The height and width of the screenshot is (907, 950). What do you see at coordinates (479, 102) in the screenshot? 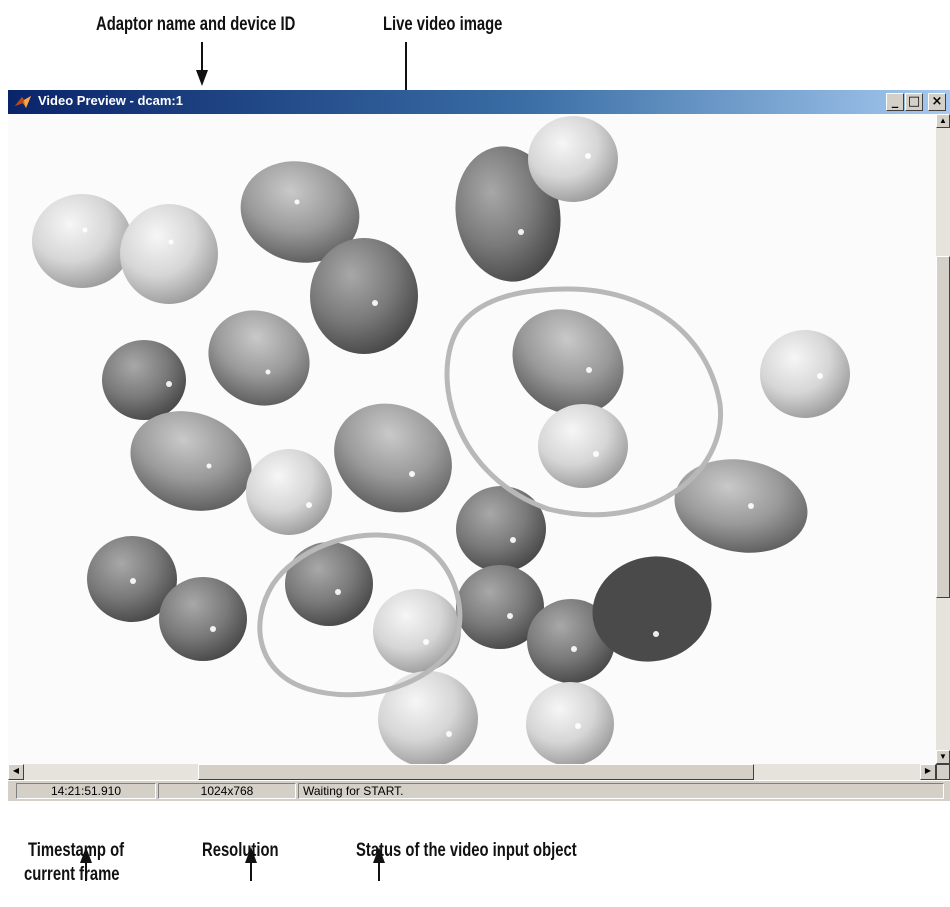
I see `title-bar: Video Preview - dcam:1 _ □ ×` at bounding box center [479, 102].